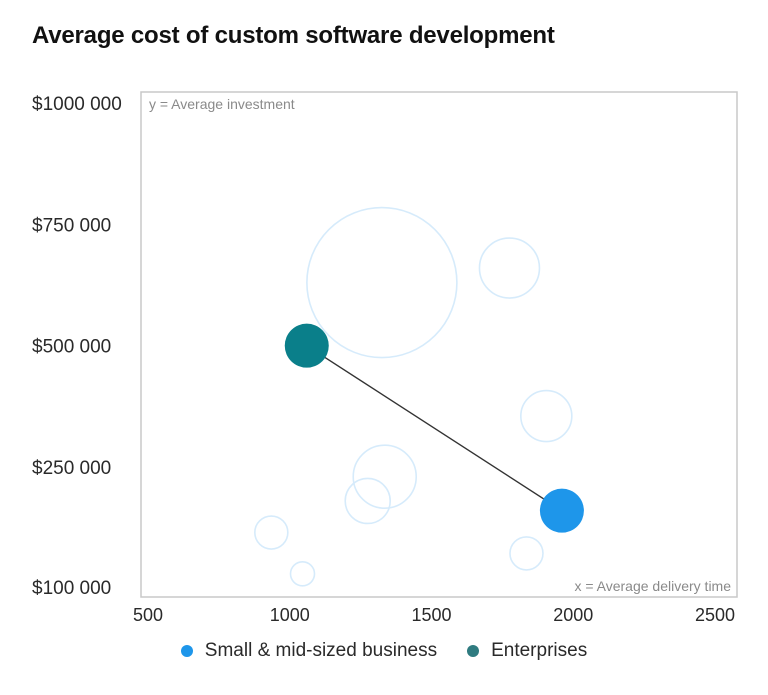 This screenshot has width=768, height=695. What do you see at coordinates (652, 586) in the screenshot?
I see `x-axis-label: x = Average delivery time` at bounding box center [652, 586].